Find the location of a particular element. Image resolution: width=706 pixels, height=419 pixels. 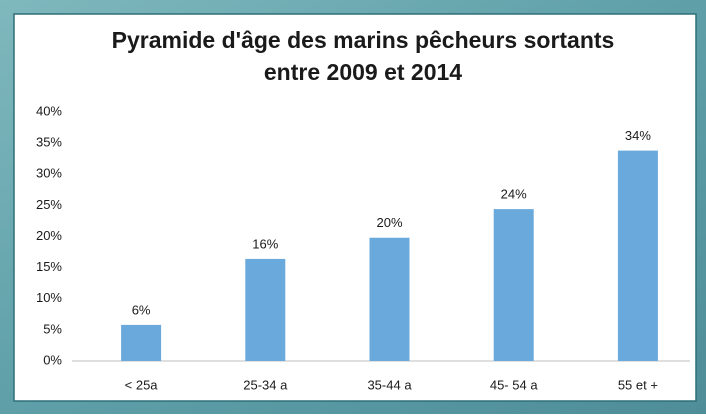

x-tick-label: < 25a is located at coordinates (142, 384).